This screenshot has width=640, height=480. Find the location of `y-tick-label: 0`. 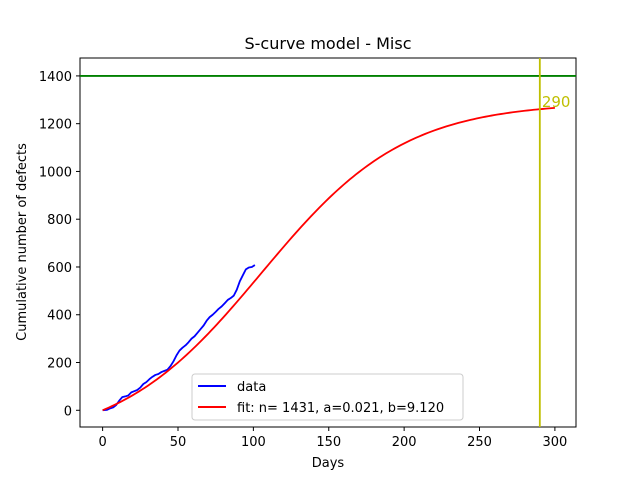

y-tick-label: 0 is located at coordinates (68, 411).